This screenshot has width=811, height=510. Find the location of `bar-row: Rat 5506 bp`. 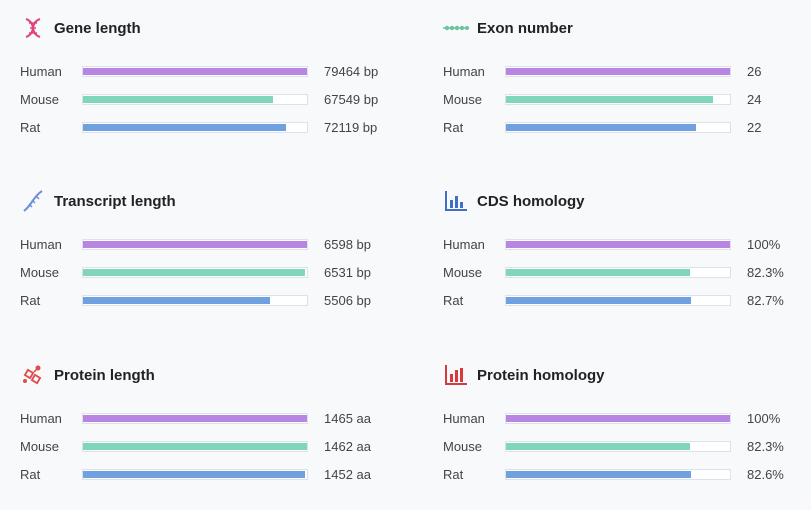

bar-row: Rat 5506 bp is located at coordinates (210, 301).